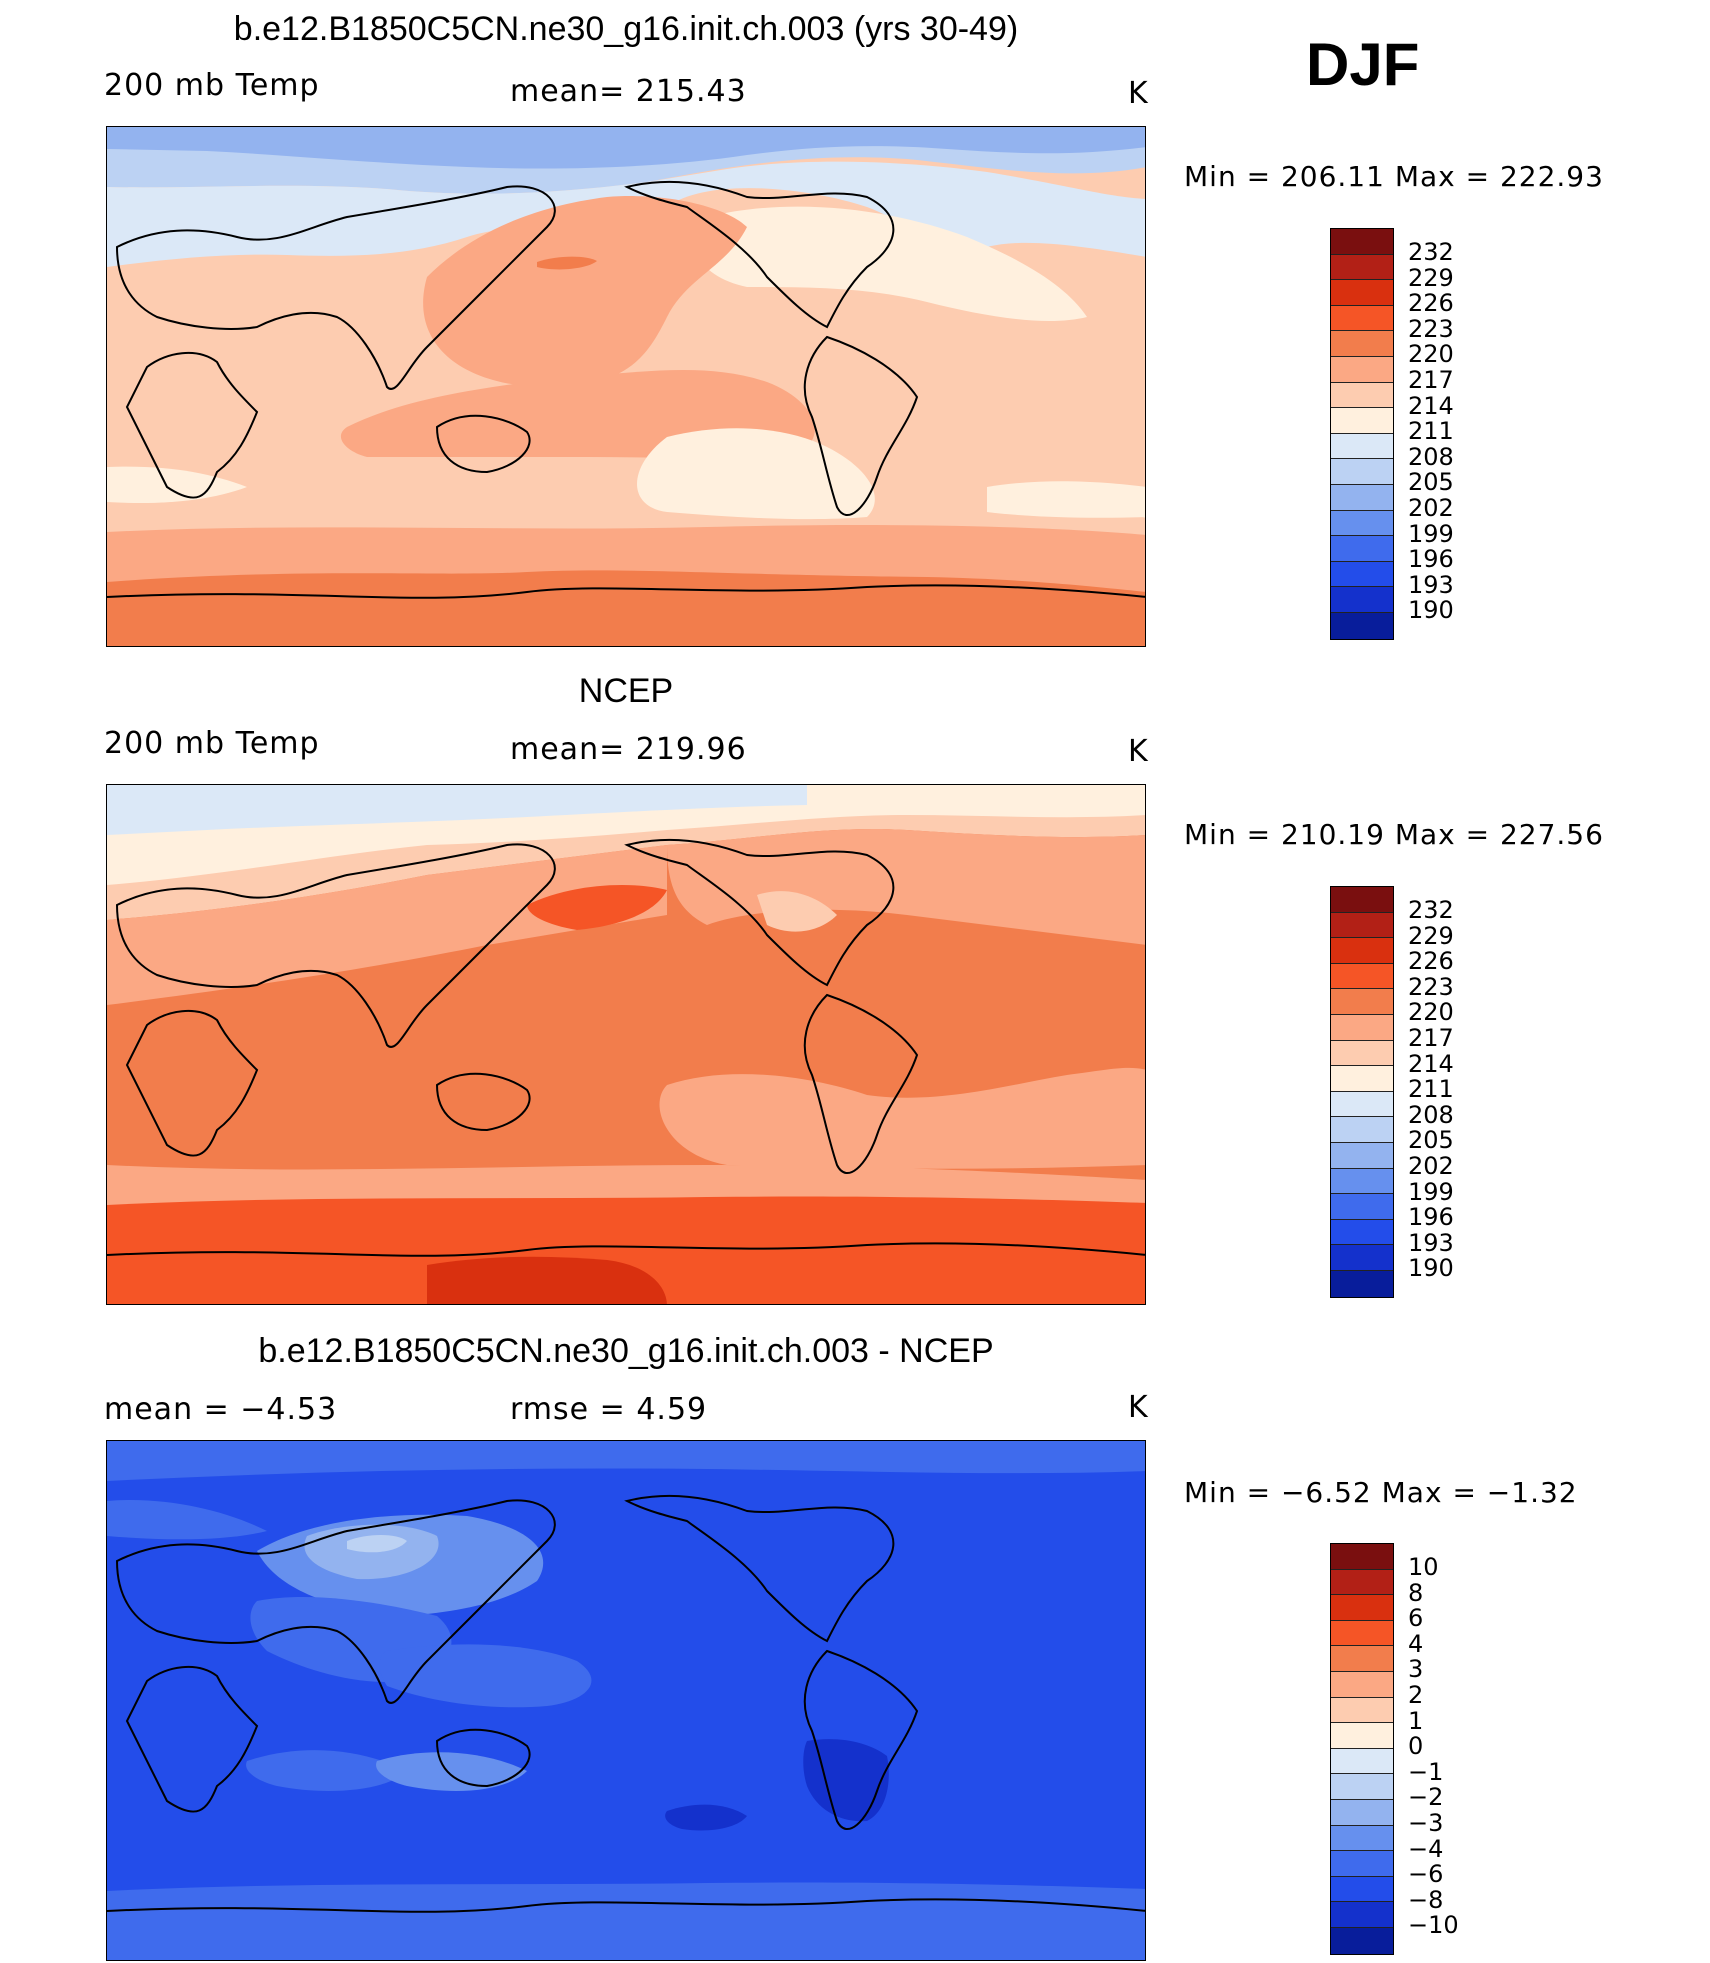  What do you see at coordinates (1431, 431) in the screenshot?
I see `colorbar-tick-label: 211` at bounding box center [1431, 431].